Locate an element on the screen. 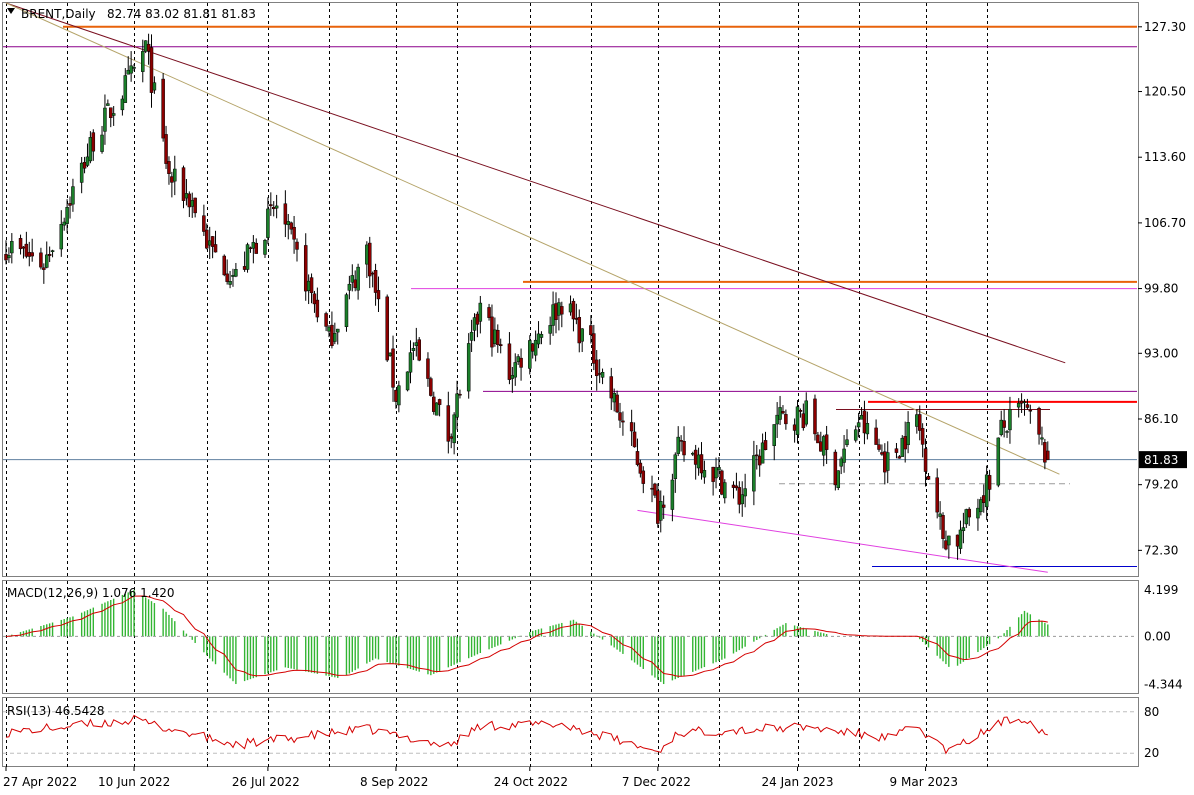  price-tick: 120.50 is located at coordinates (1165, 92).